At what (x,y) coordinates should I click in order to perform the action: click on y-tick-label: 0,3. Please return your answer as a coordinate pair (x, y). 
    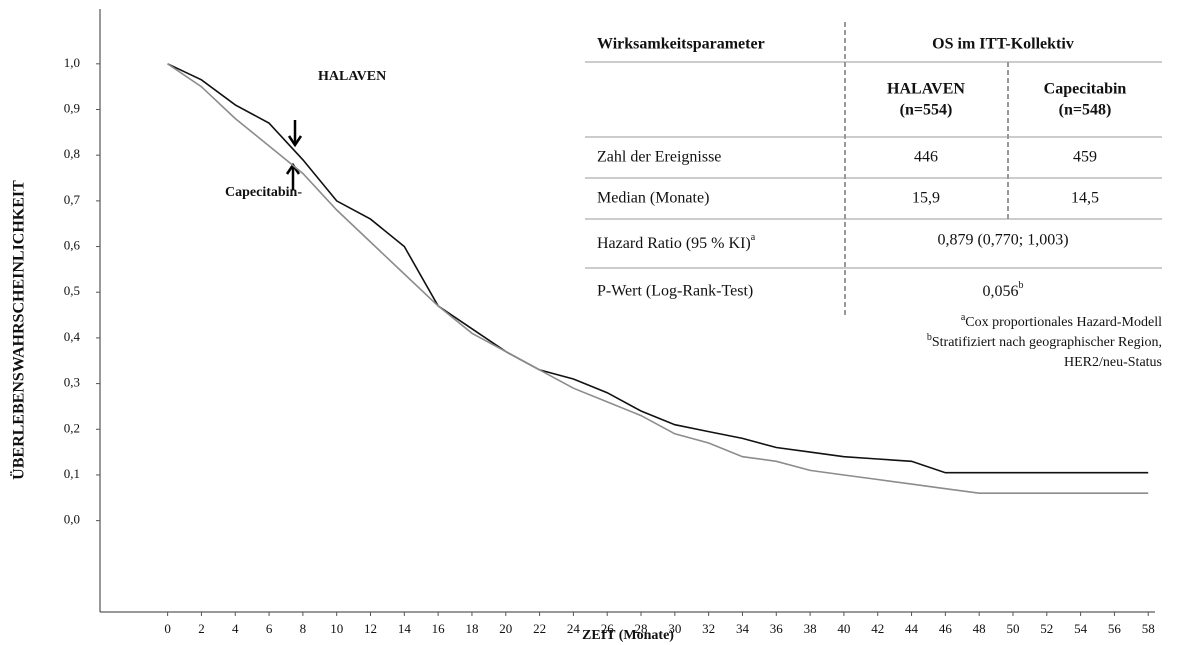
    Looking at the image, I should click on (72, 382).